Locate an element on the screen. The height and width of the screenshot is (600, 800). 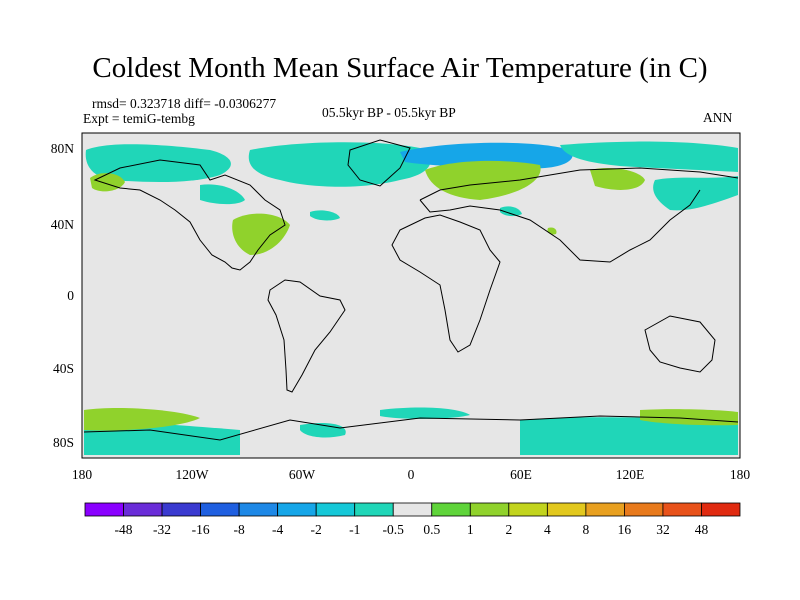
region-positive-central-siberia is located at coordinates (617, 179).